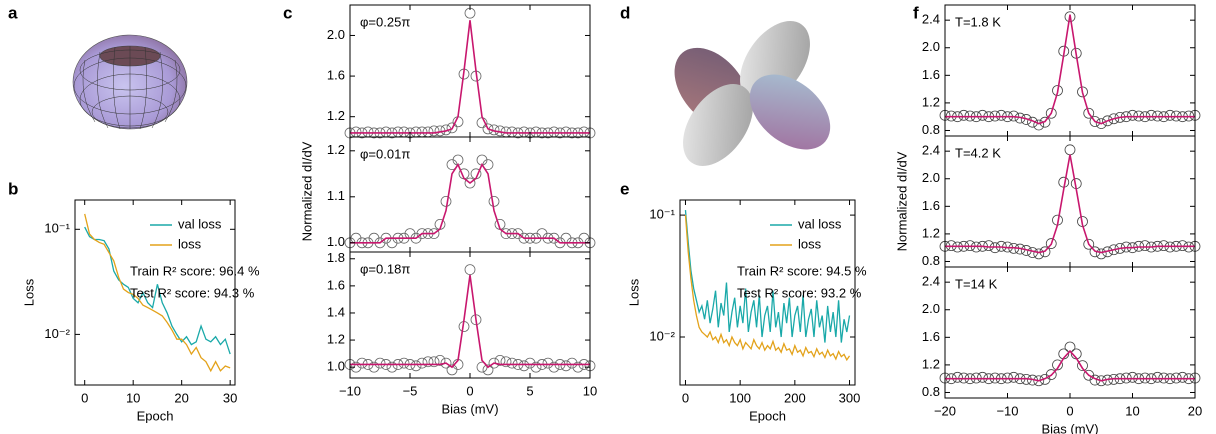 The image size is (1216, 434). Describe the element at coordinates (752, 93) in the screenshot. I see `orbital-image` at that location.